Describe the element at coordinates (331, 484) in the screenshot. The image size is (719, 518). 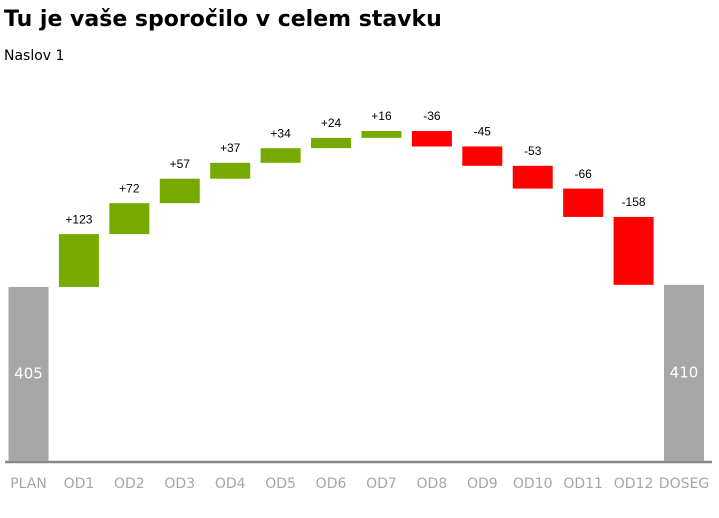
I see `x-tick-label: OD6` at that location.